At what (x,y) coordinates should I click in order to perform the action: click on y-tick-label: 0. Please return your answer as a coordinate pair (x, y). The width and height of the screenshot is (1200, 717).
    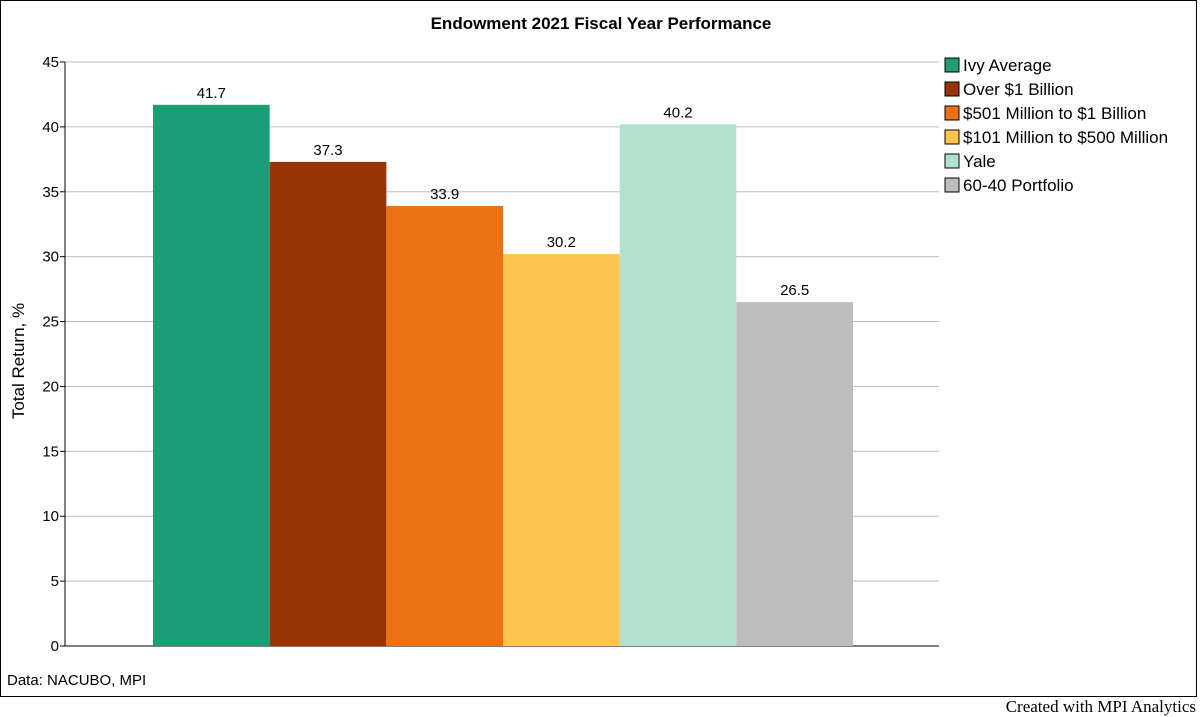
    Looking at the image, I should click on (55, 646).